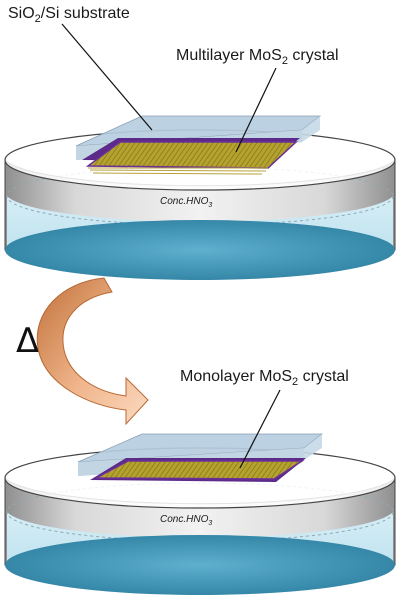 The image size is (400, 597). Describe the element at coordinates (200, 565) in the screenshot. I see `bottom-dish-bottom` at that location.